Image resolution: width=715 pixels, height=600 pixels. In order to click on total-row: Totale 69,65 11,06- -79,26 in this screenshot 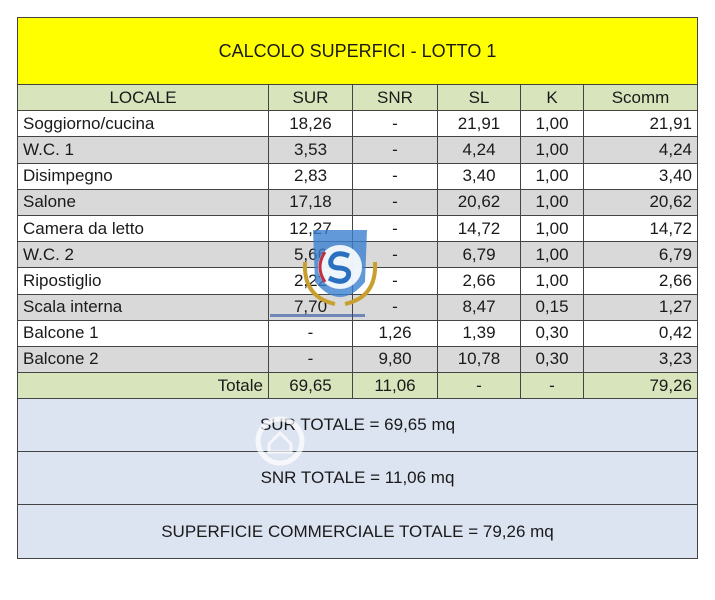, I will do `click(357, 386)`.